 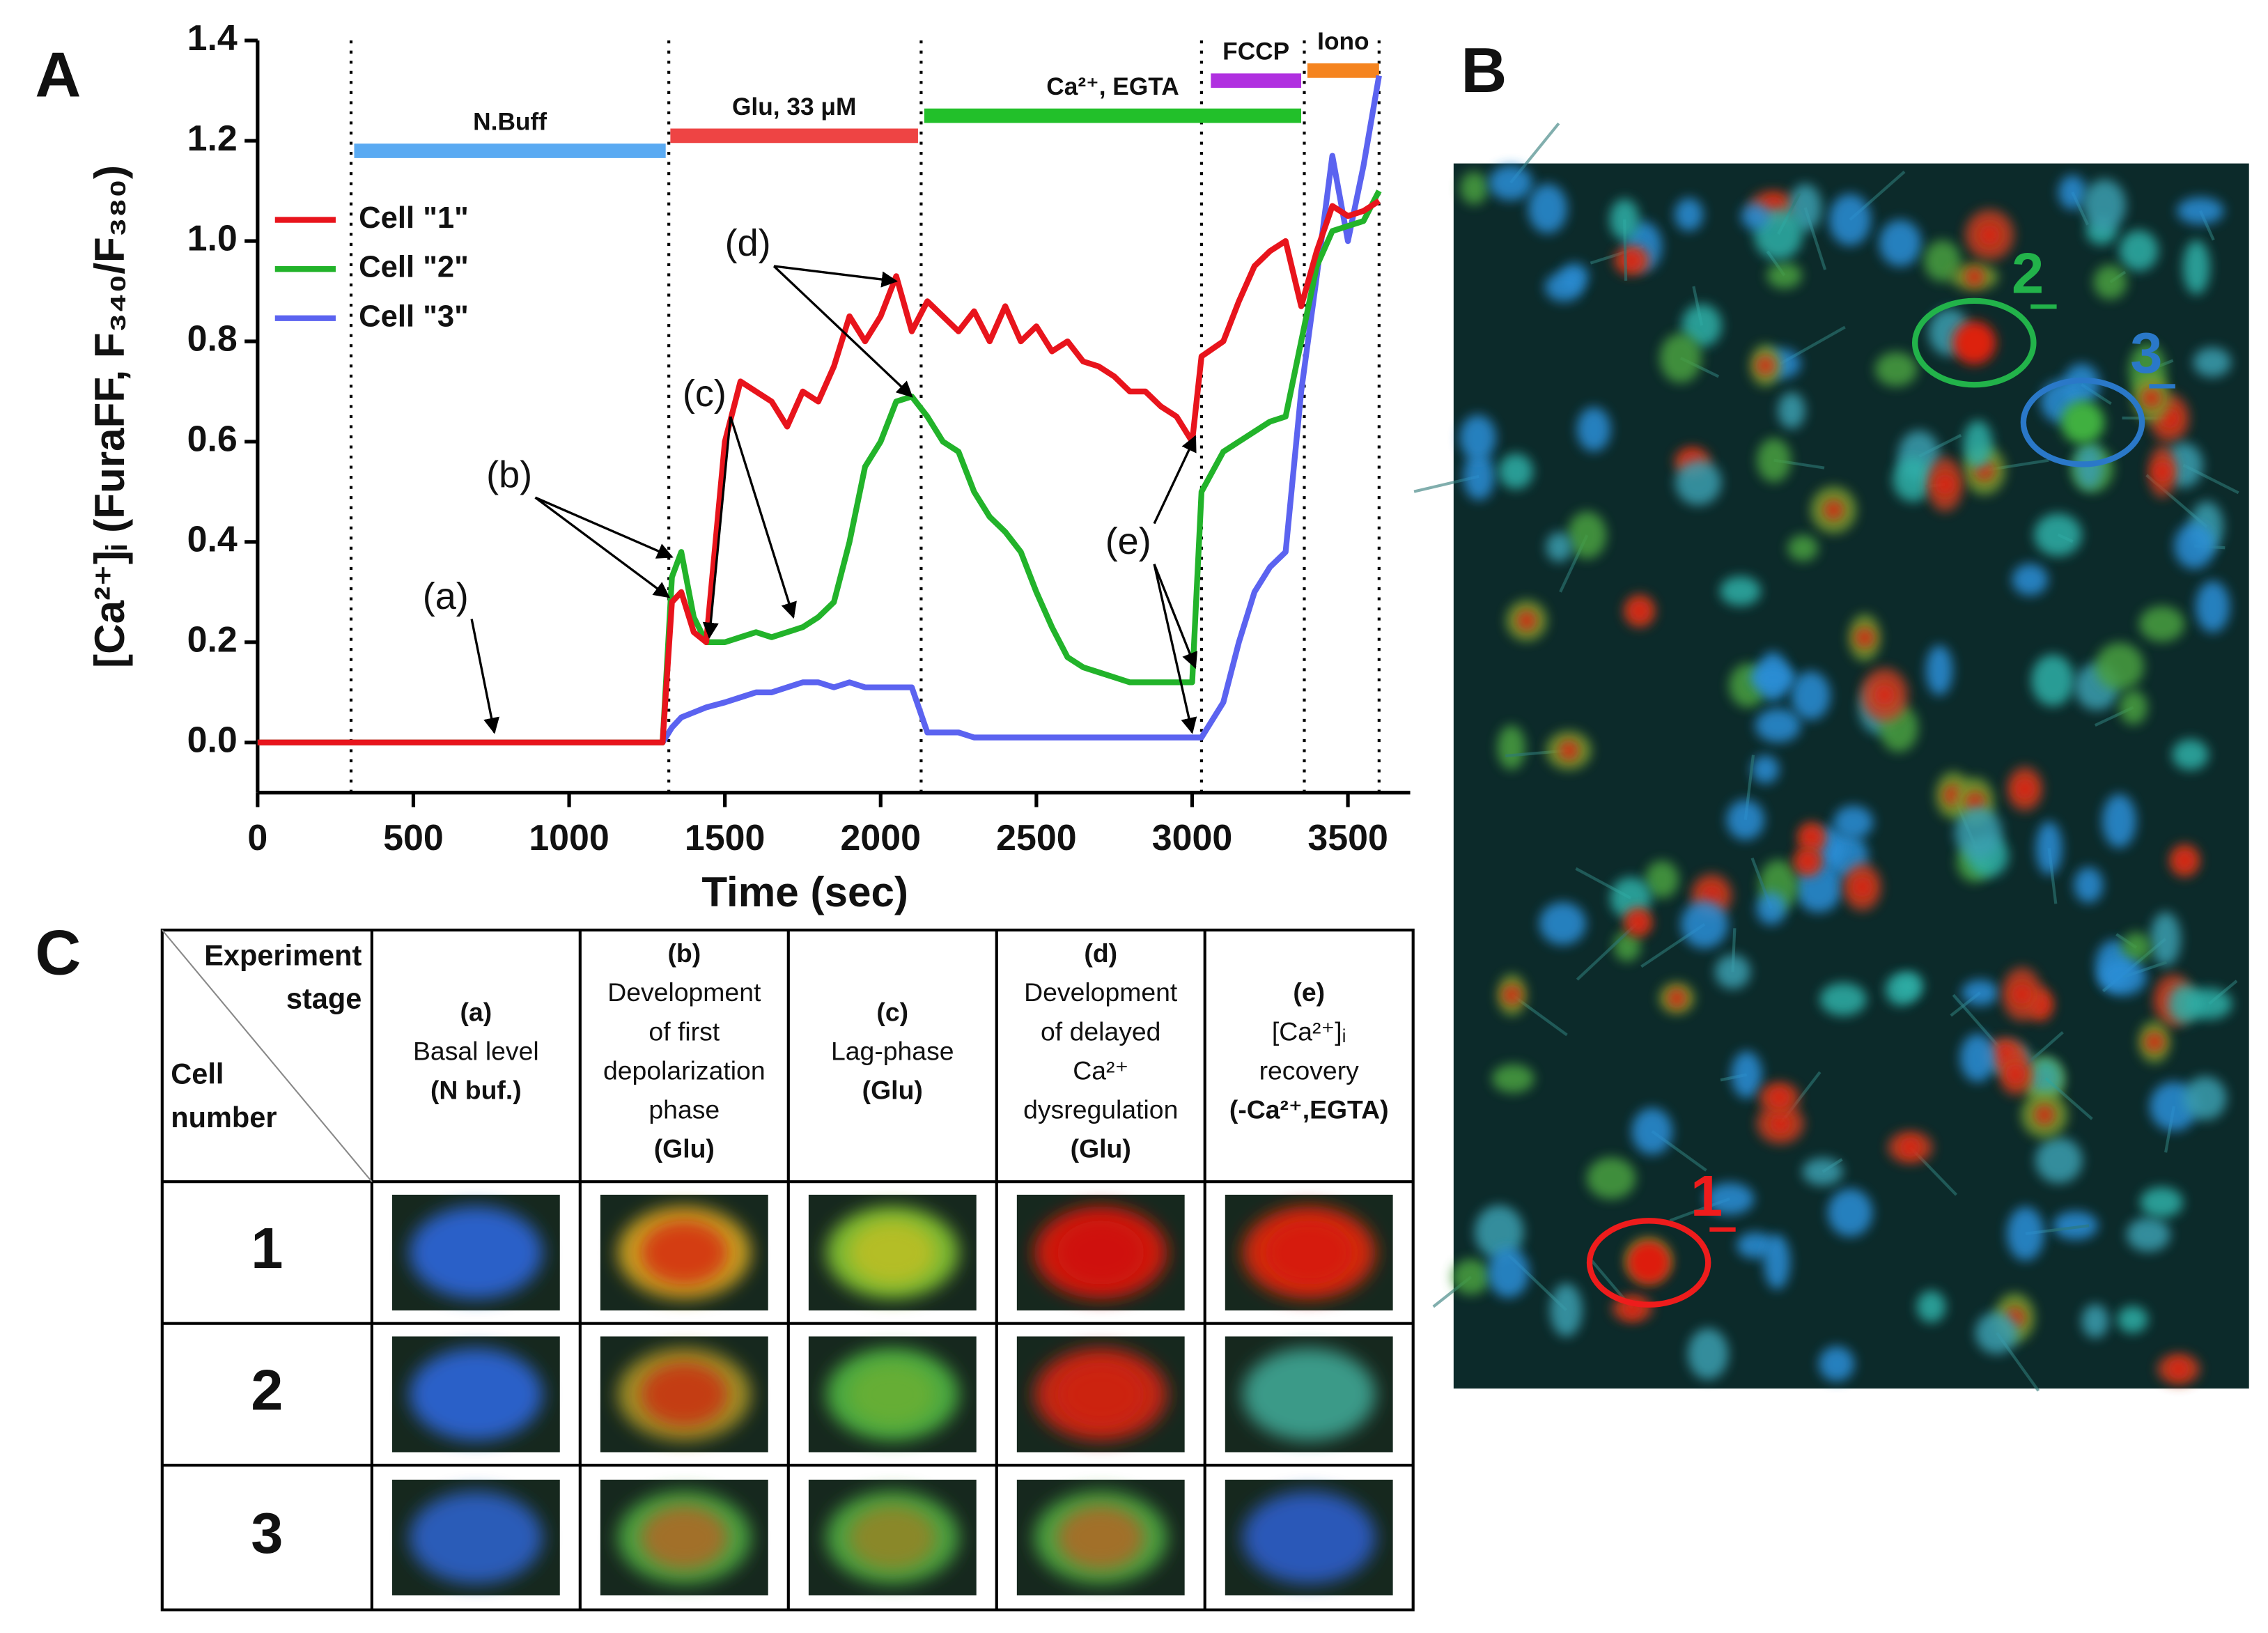 I want to click on x-tick-label: 500, so click(x=413, y=837).